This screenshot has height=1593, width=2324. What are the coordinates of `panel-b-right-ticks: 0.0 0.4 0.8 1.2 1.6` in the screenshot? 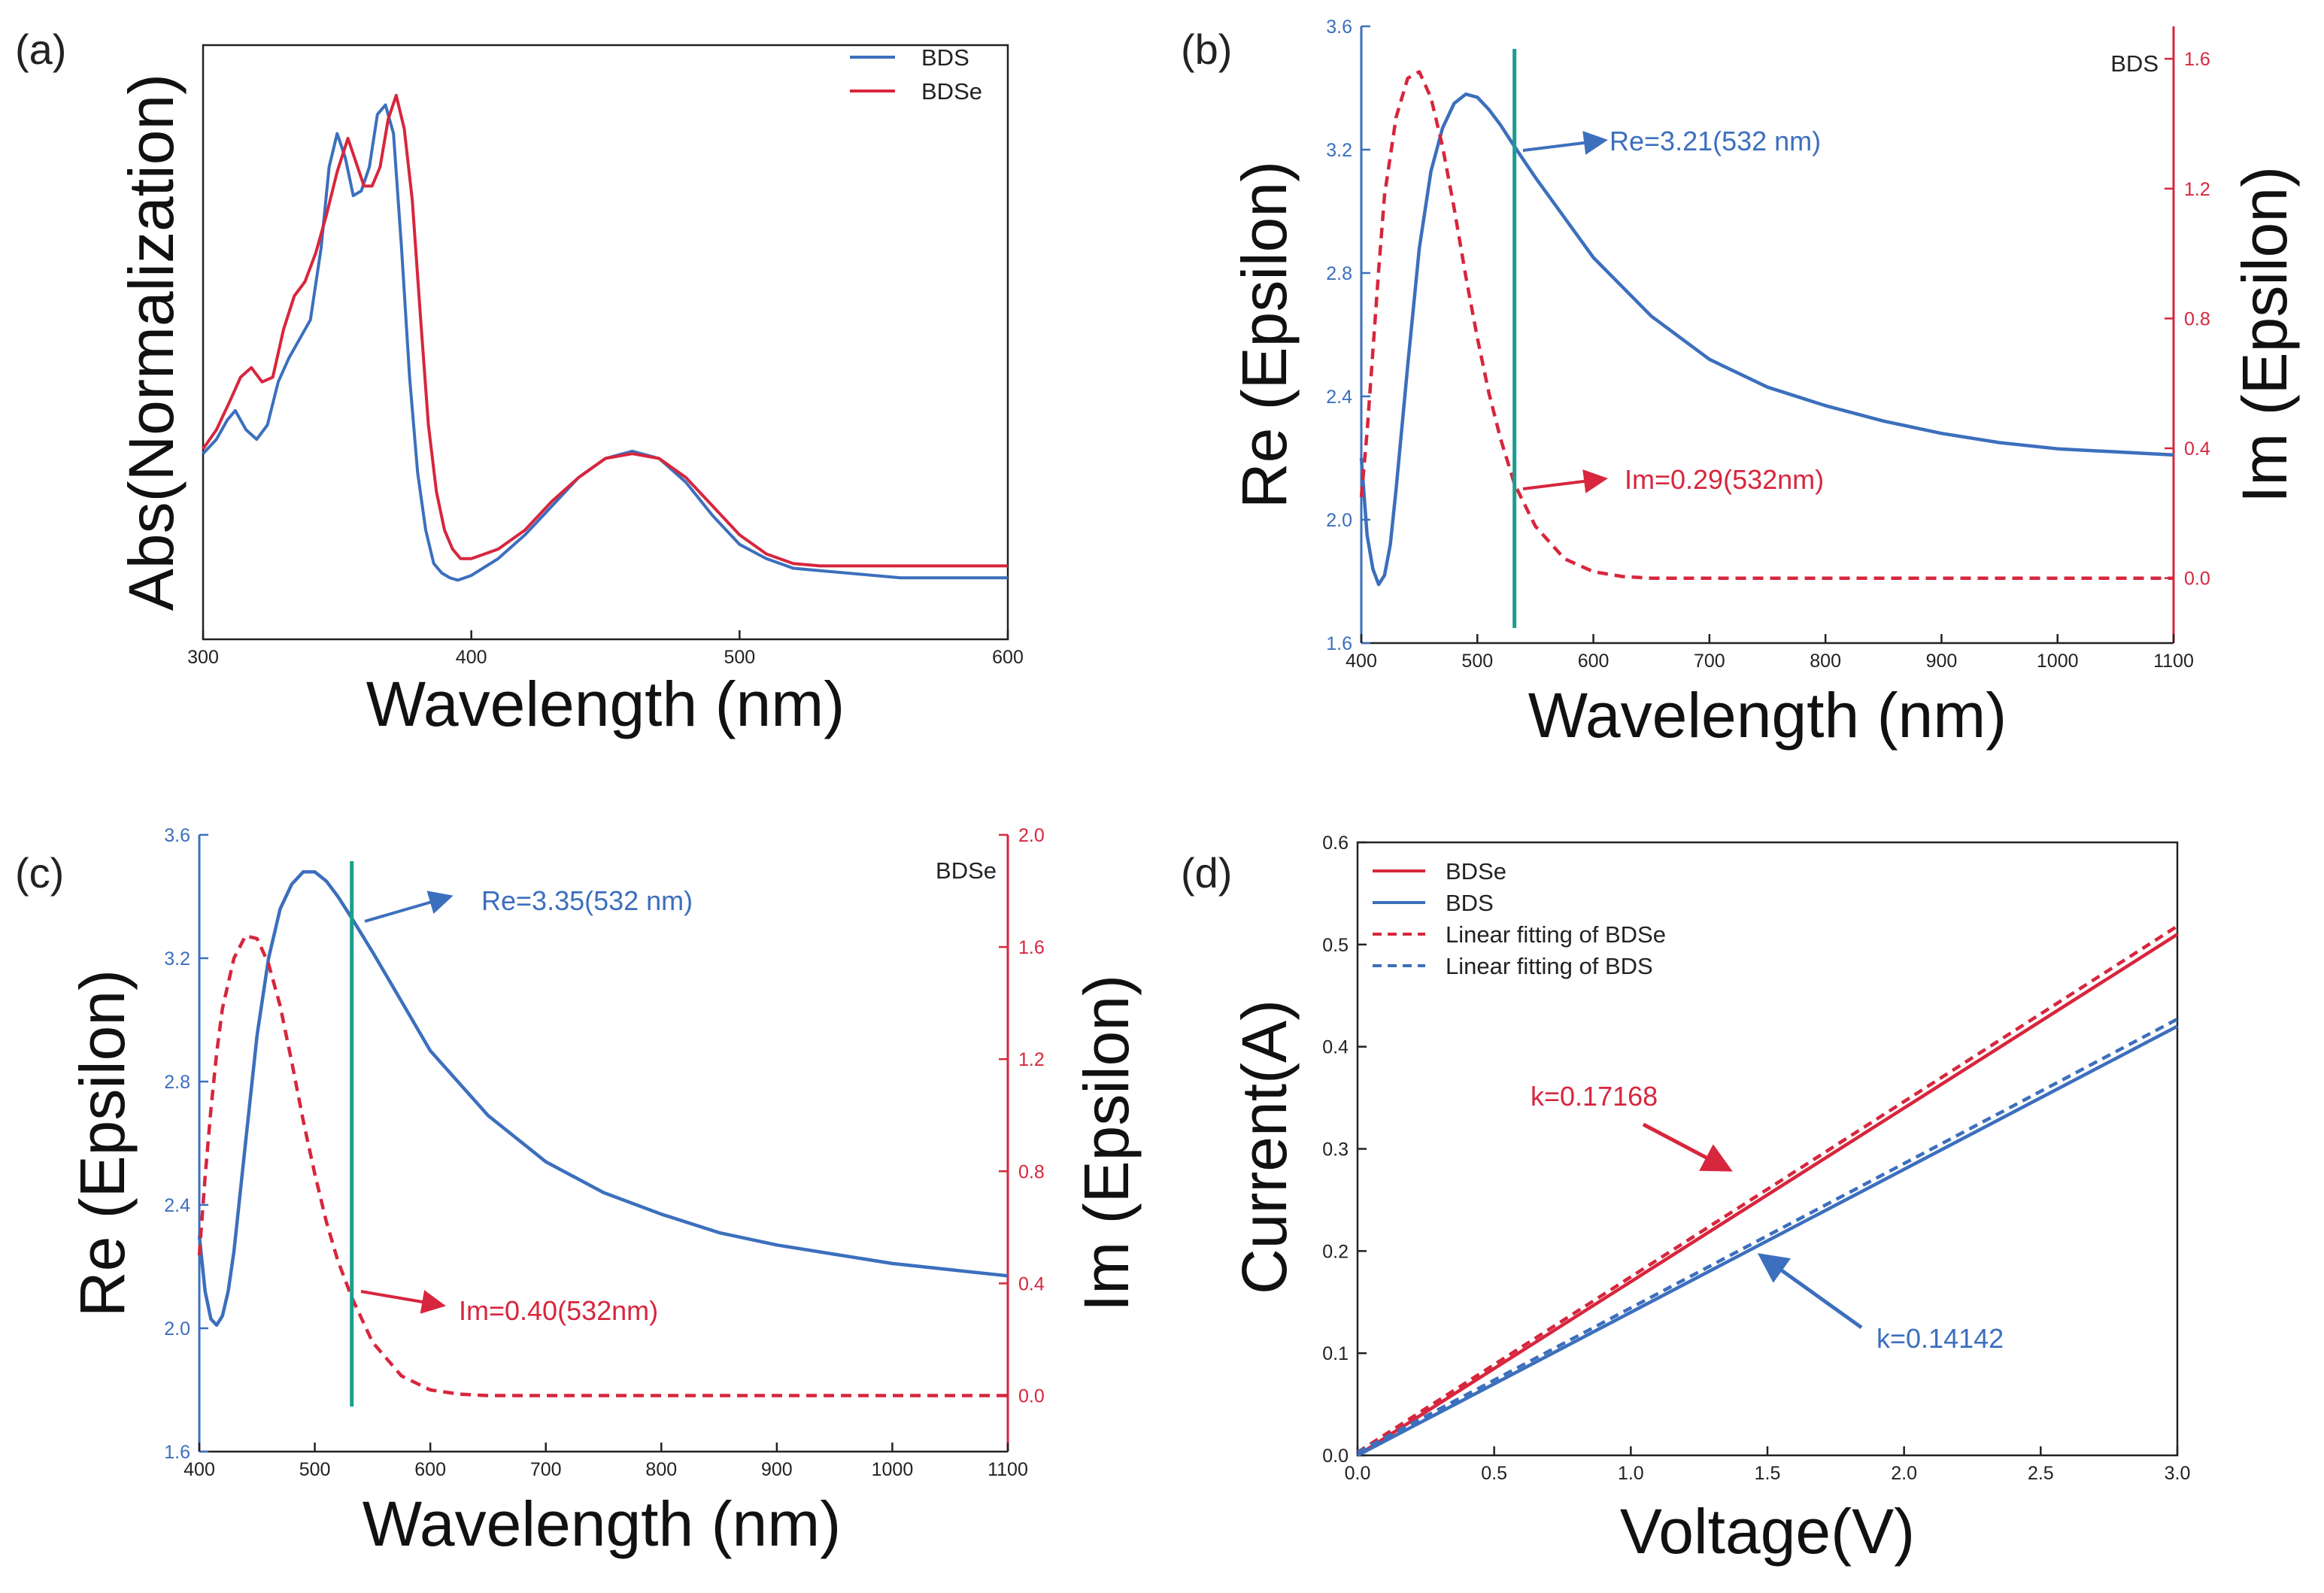 It's located at (2187, 319).